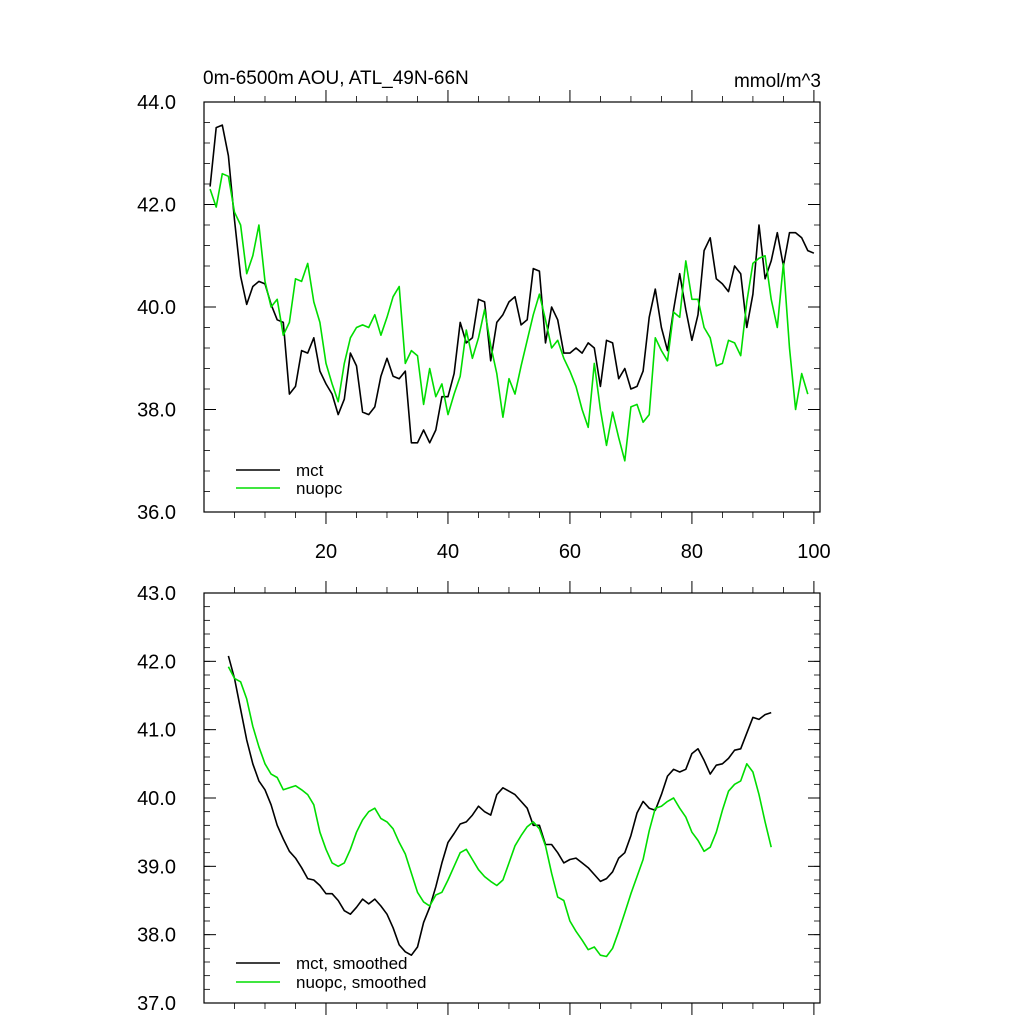 The height and width of the screenshot is (1024, 1024). What do you see at coordinates (156, 513) in the screenshot?
I see `y-tick-label: 36.0` at bounding box center [156, 513].